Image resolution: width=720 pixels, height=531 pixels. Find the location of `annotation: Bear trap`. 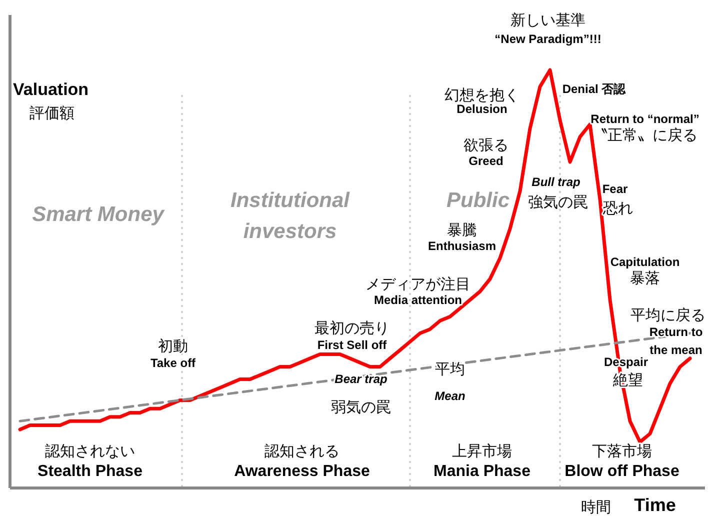

annotation: Bear trap is located at coordinates (361, 379).